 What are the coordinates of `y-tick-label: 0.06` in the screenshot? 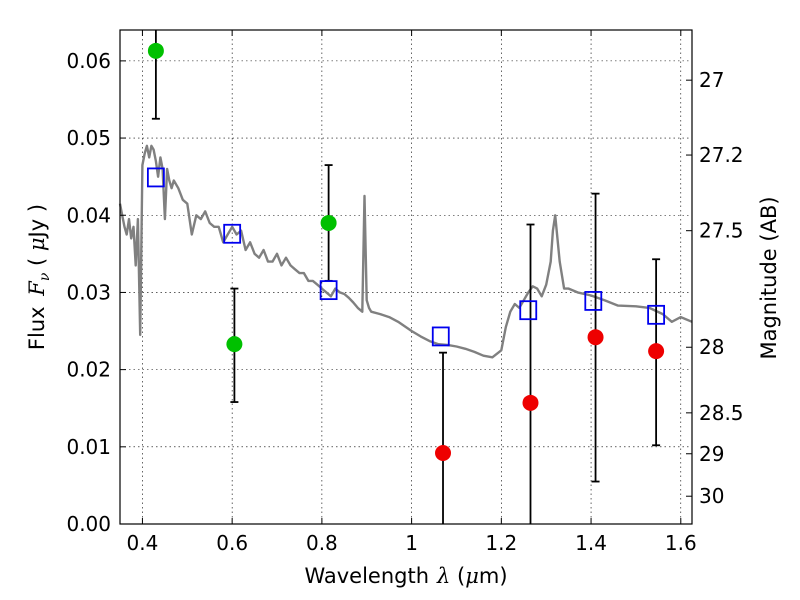 It's located at (88, 61).